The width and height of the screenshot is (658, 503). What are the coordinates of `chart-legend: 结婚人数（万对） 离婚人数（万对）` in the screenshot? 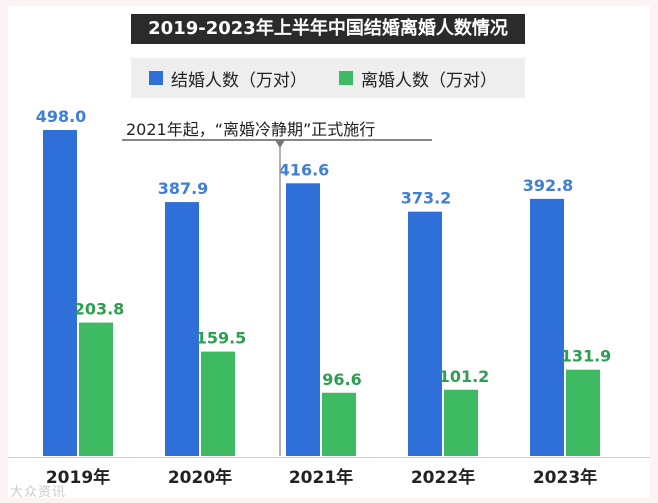 It's located at (328, 78).